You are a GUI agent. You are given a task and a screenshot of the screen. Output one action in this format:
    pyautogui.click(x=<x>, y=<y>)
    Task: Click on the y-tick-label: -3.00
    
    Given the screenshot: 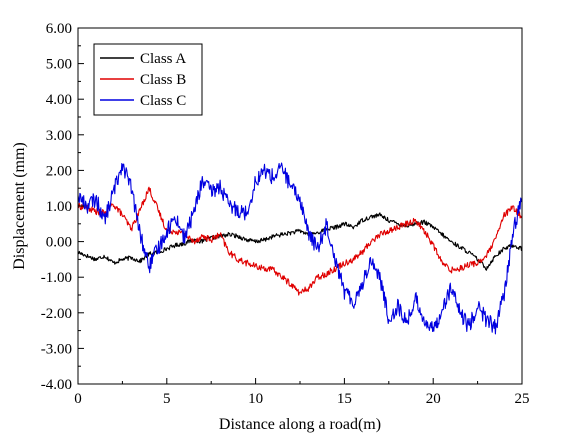 What is the action you would take?
    pyautogui.click(x=56, y=349)
    